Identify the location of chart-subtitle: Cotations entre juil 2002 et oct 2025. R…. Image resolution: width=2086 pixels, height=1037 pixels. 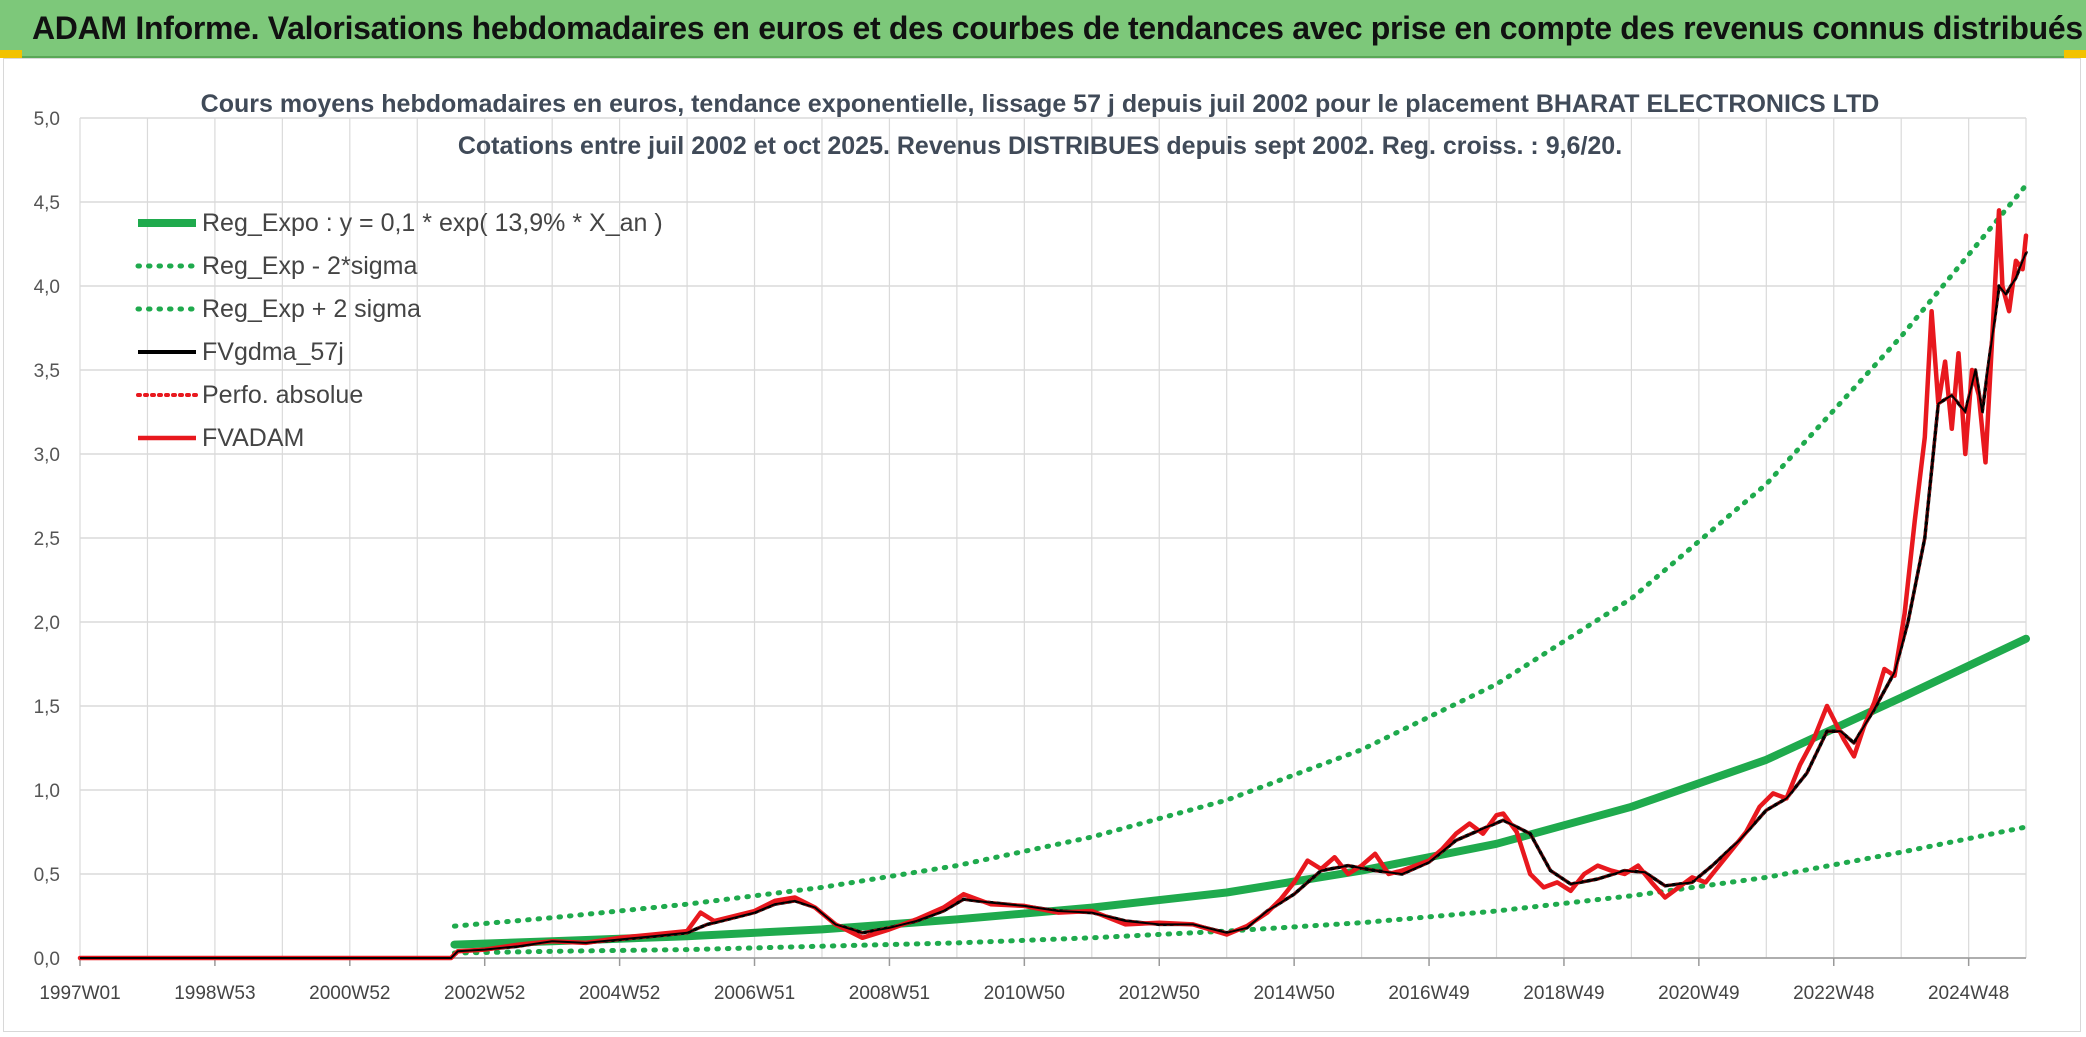
(1040, 146).